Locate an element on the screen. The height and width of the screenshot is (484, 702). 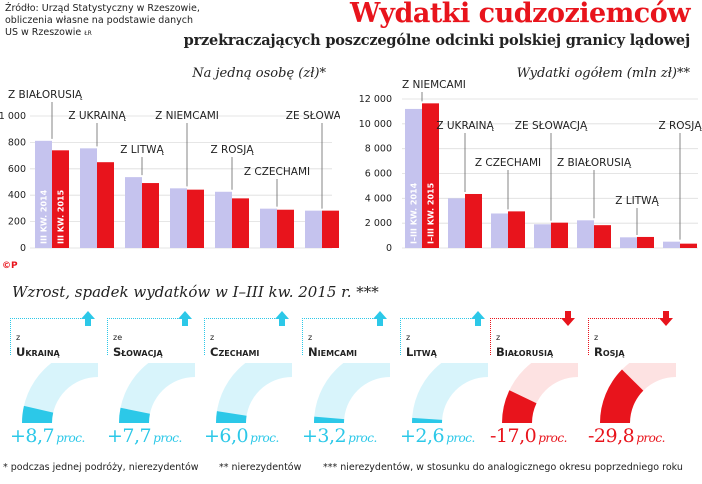
change-number: +8,7 is located at coordinates (32, 436).